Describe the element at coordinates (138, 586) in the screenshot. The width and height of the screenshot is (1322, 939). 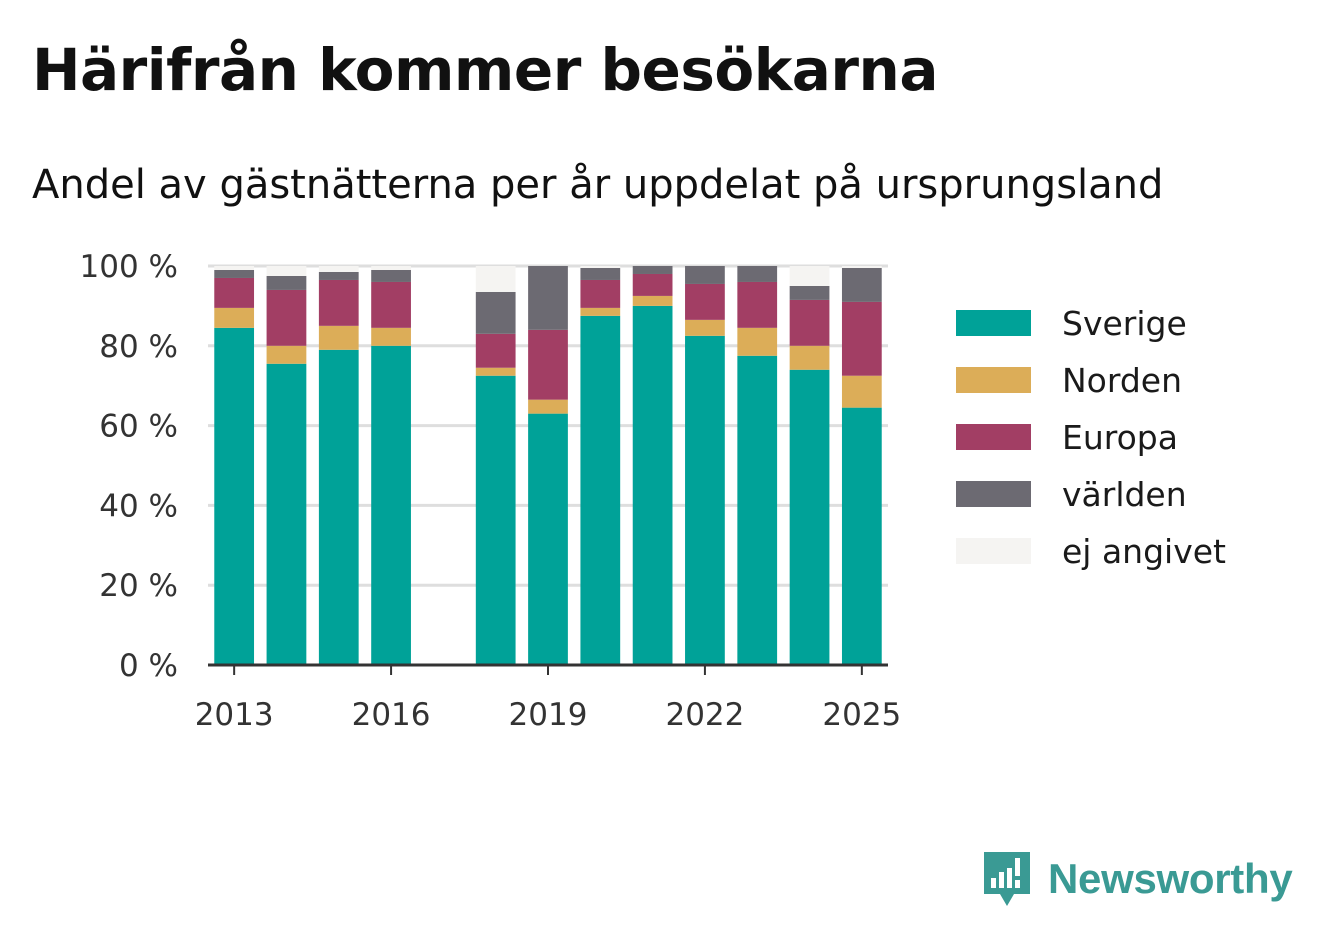
I see `y-tick-label: 20 %` at that location.